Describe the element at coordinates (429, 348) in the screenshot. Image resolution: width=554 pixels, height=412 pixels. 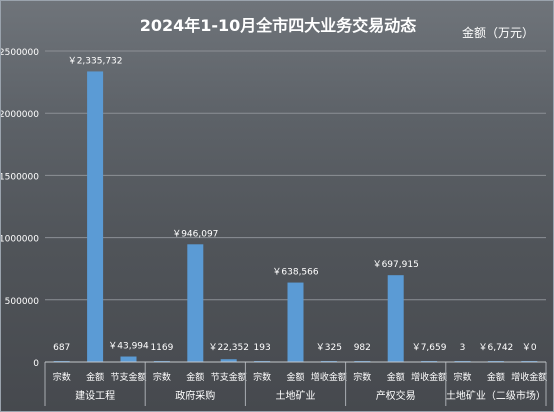
I see `data-label: ￥7,659` at that location.